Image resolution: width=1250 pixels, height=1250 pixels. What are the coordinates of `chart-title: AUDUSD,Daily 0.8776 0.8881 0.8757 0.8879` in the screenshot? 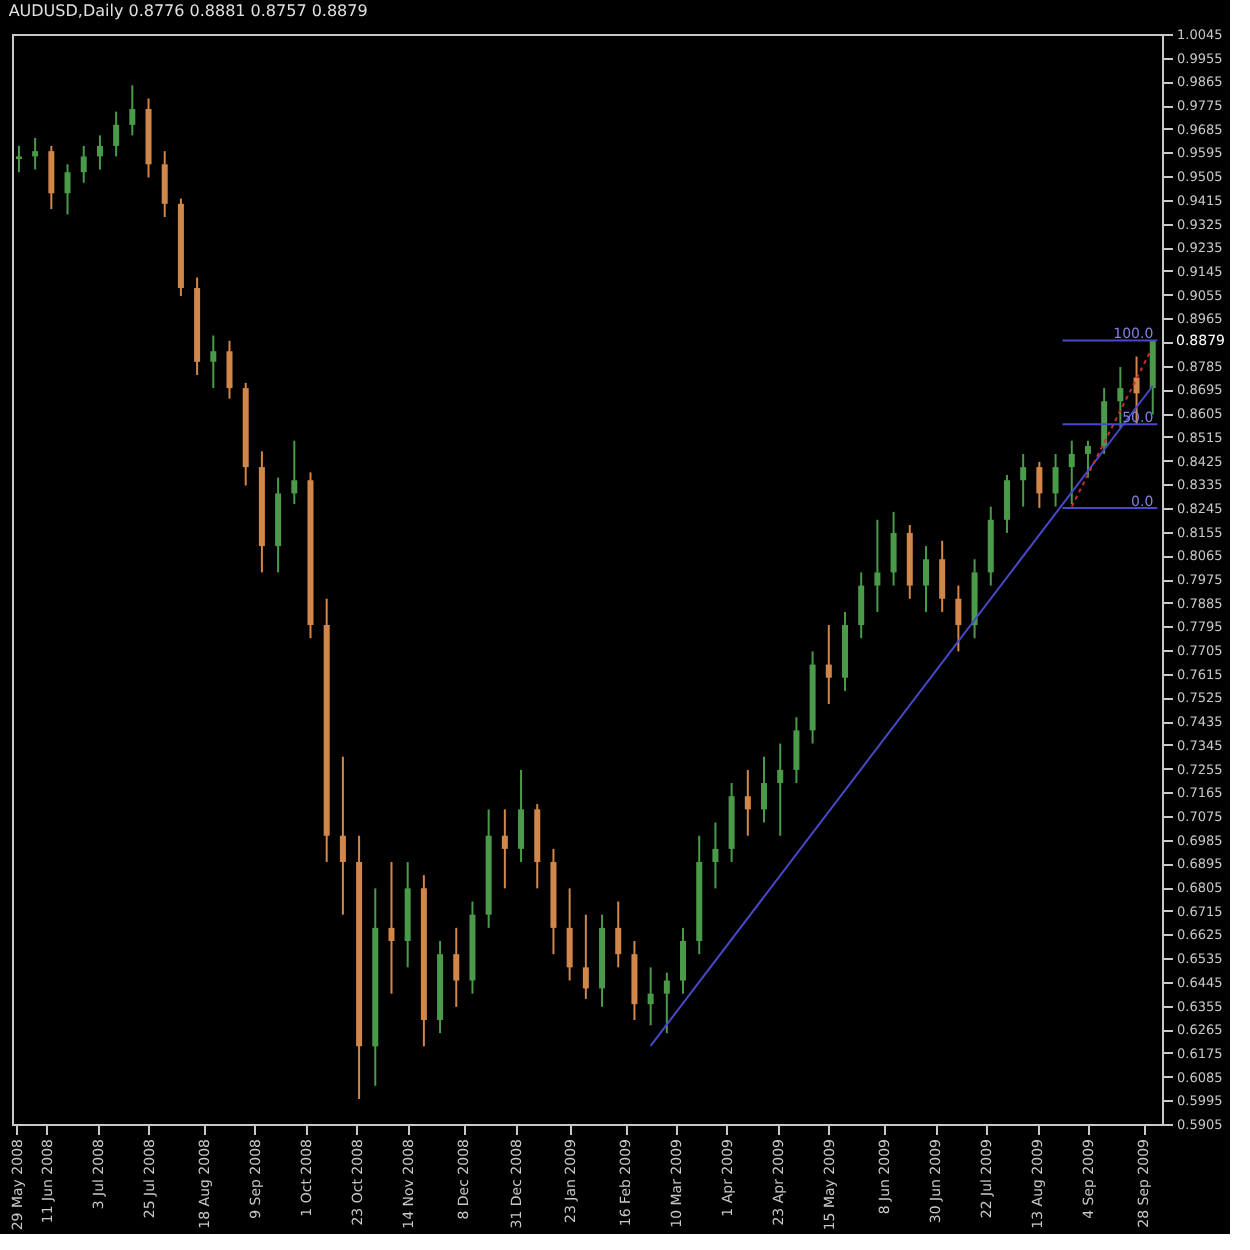 It's located at (188, 11).